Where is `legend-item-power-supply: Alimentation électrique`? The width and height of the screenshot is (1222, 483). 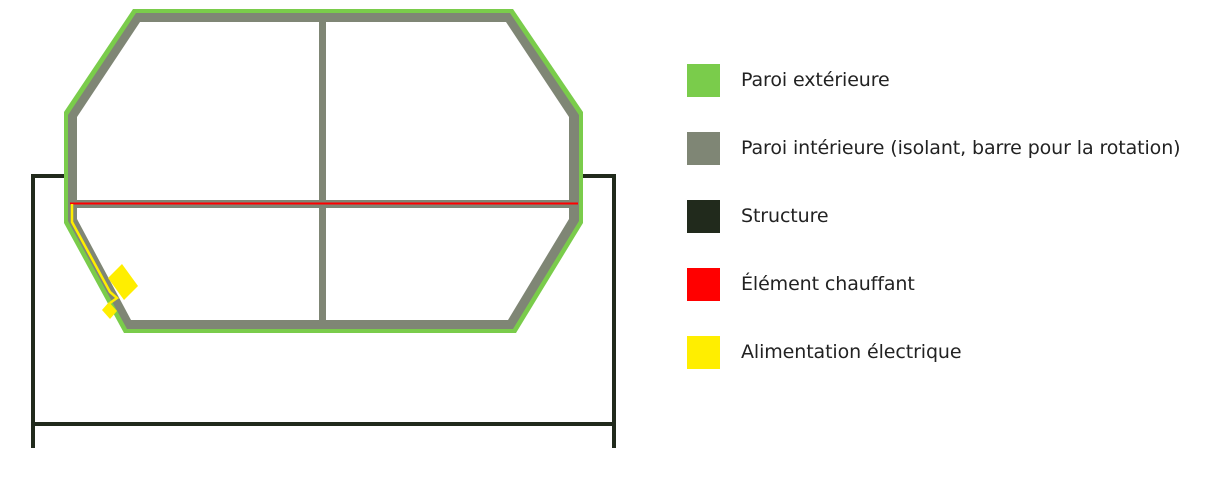
legend-item-power-supply: Alimentation électrique is located at coordinates (933, 352).